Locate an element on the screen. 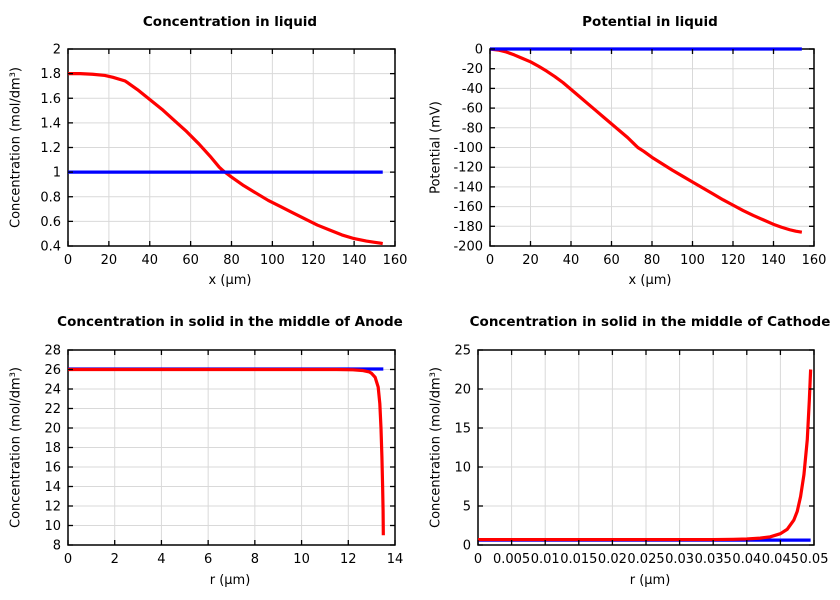 The width and height of the screenshot is (840, 600). x-tick-label: 0.03 is located at coordinates (679, 559).